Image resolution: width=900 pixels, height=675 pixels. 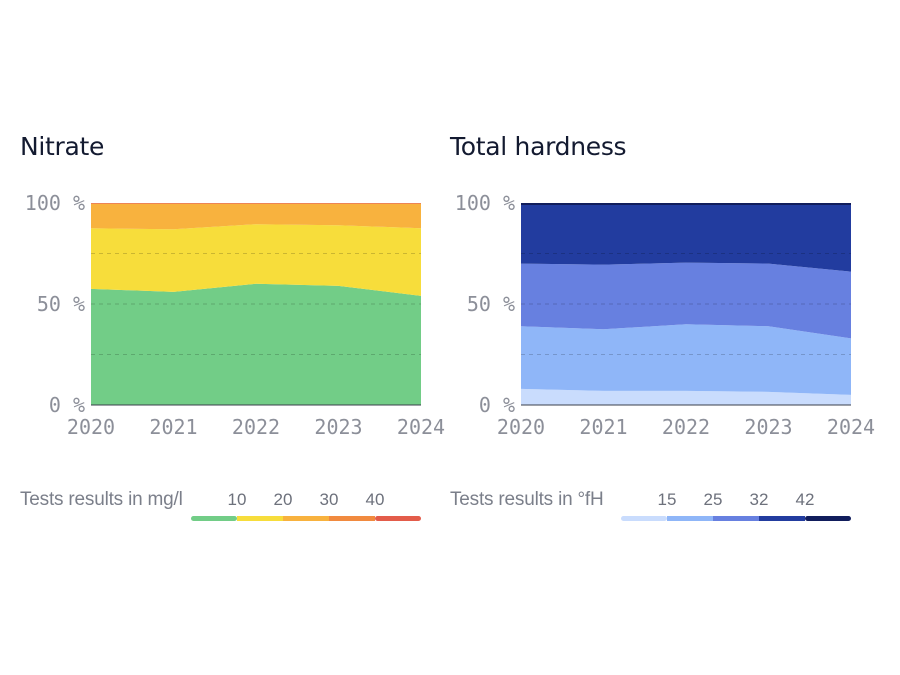 What do you see at coordinates (61, 304) in the screenshot?
I see `y-tick-label-0-1: 50 %` at bounding box center [61, 304].